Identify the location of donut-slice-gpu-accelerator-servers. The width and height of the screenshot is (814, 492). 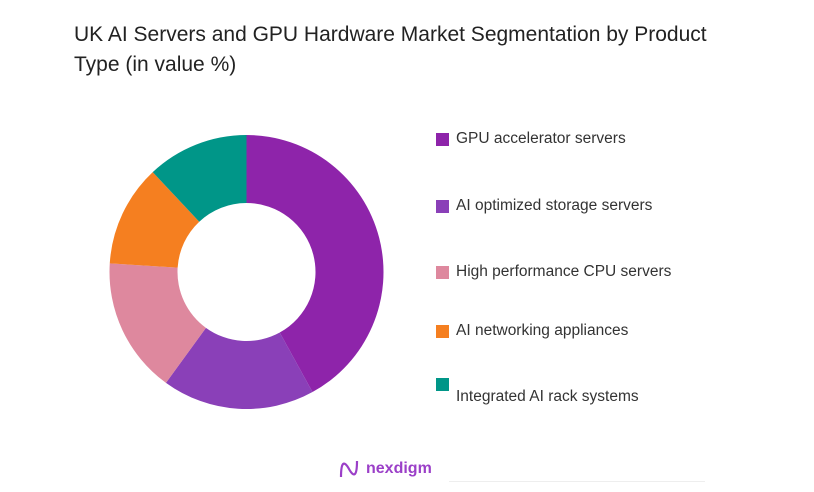
(315, 264).